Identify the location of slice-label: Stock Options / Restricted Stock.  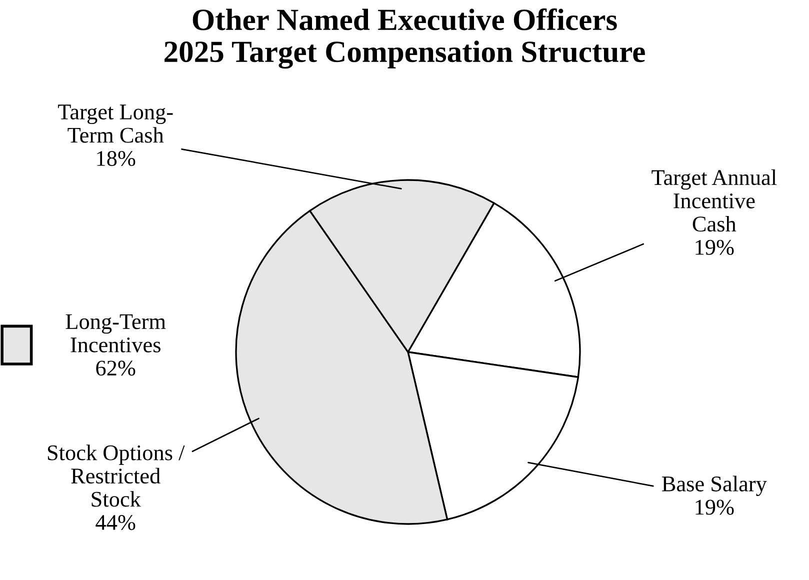
(116, 475).